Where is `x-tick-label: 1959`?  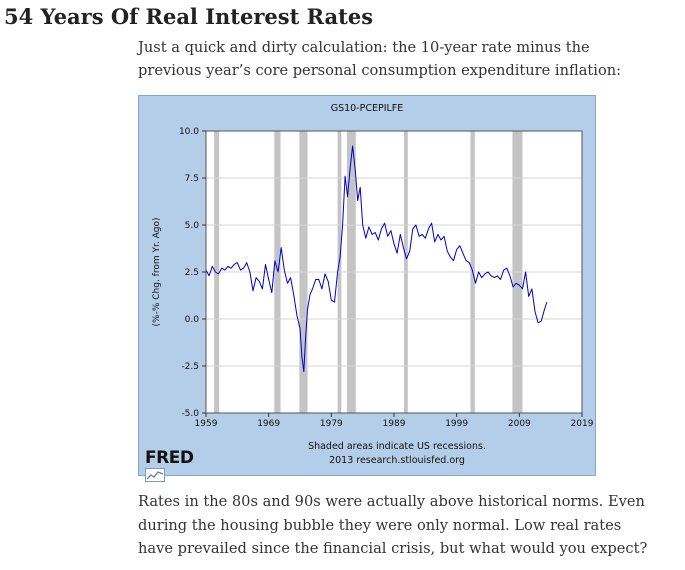 x-tick-label: 1959 is located at coordinates (206, 424).